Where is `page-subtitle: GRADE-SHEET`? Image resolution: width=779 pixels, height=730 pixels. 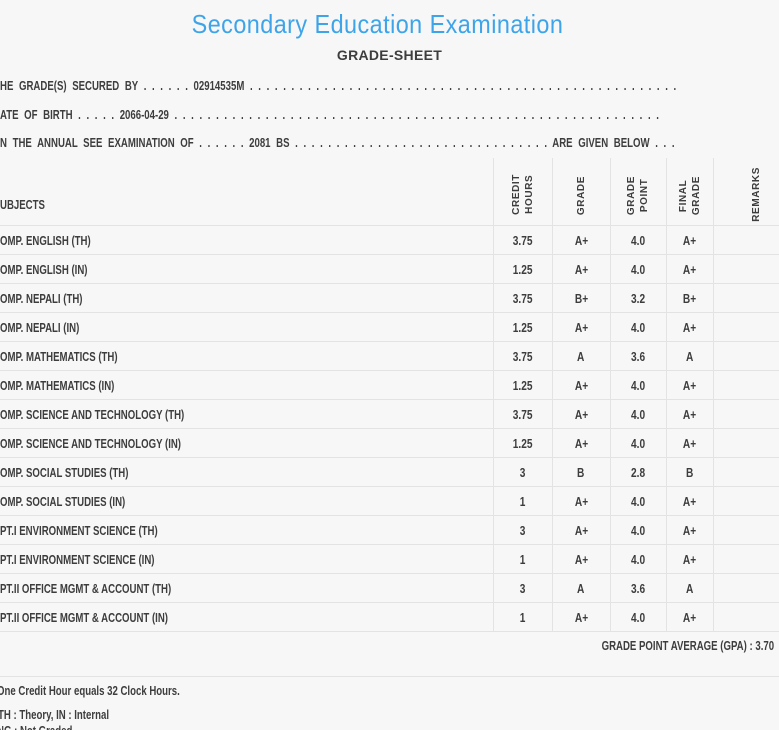
page-subtitle: GRADE-SHEET is located at coordinates (389, 55).